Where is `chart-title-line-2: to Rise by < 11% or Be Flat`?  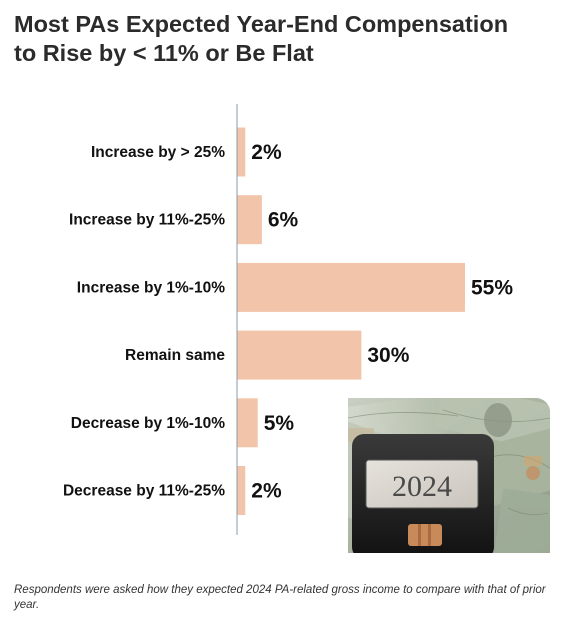
chart-title-line-2: to Rise by < 11% or Be Flat is located at coordinates (164, 53).